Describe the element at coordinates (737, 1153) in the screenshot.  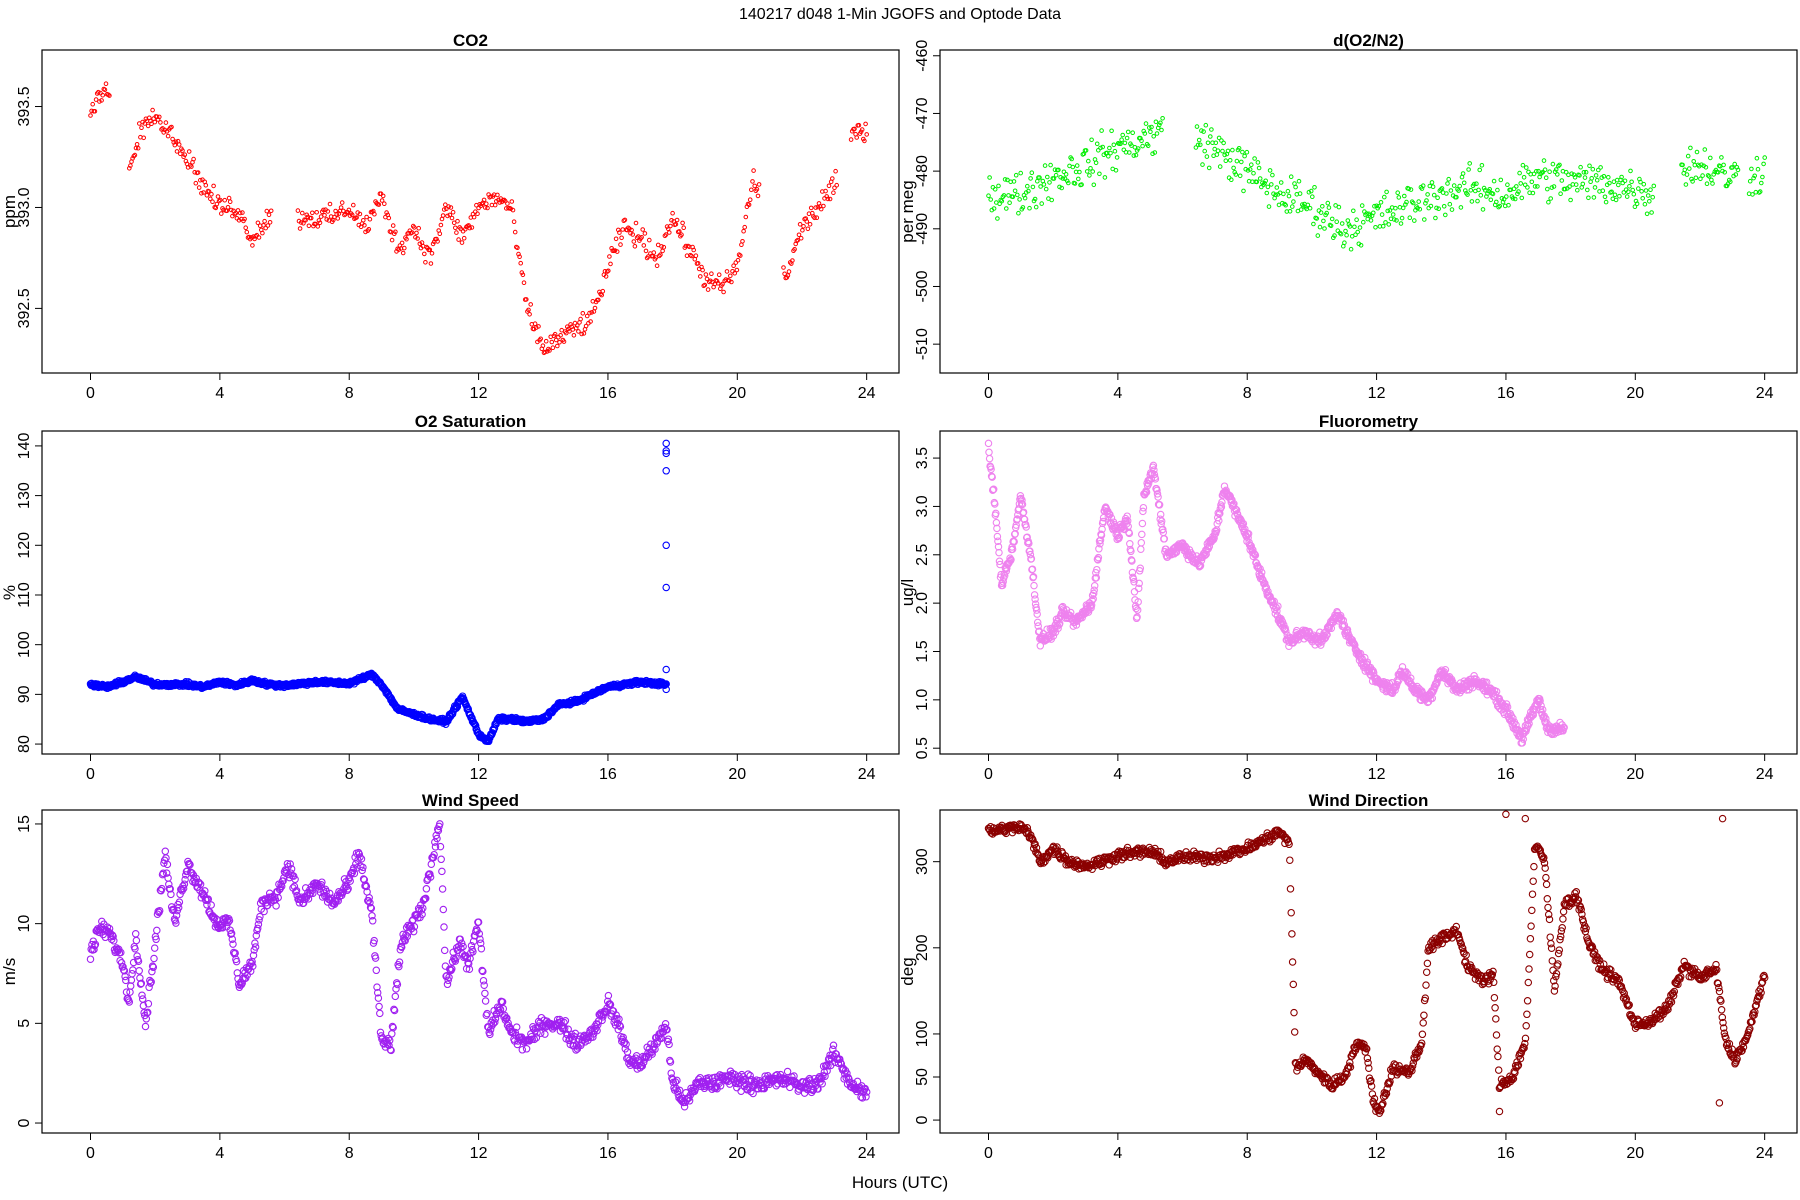
I see `wspd-x-tick-label: 20` at that location.